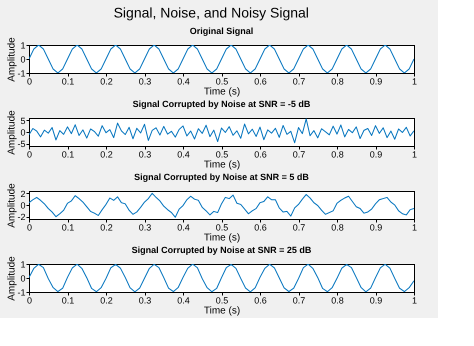  I want to click on chart-title: Signal Corrupted by Noise at SNR = -5 dB, so click(221, 103).